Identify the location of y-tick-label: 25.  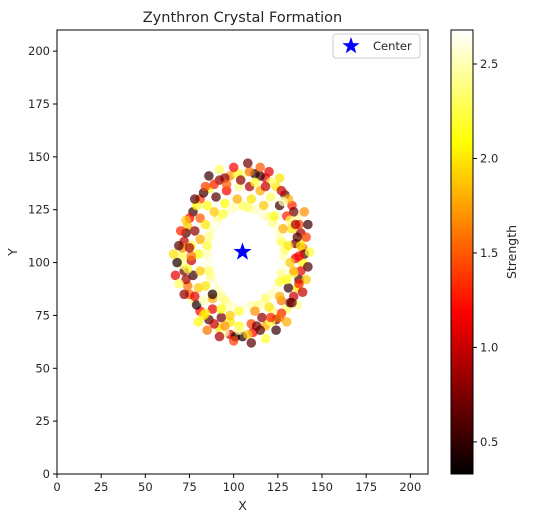
(42, 421).